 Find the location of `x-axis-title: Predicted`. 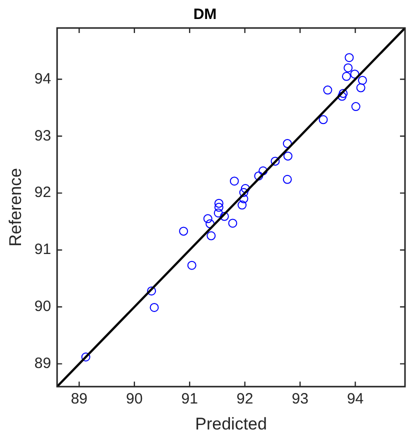

x-axis-title: Predicted is located at coordinates (231, 424).